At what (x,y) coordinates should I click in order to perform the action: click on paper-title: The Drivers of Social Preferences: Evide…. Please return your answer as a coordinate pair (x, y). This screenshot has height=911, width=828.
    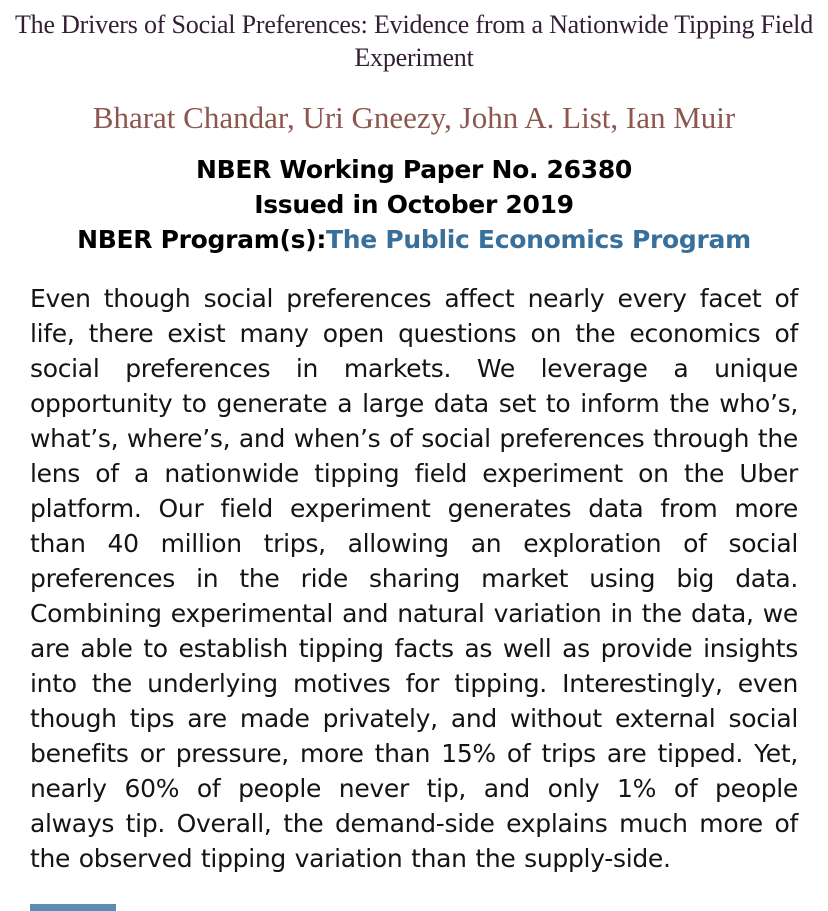
    Looking at the image, I should click on (414, 41).